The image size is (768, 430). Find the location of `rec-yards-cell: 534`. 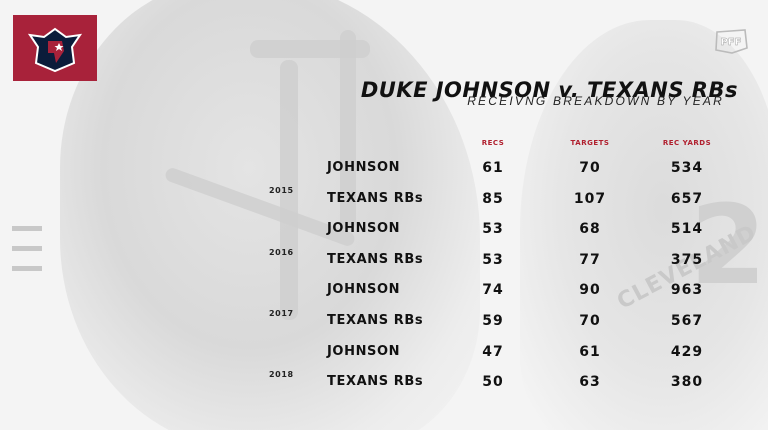

rec-yards-cell: 534 is located at coordinates (687, 168).